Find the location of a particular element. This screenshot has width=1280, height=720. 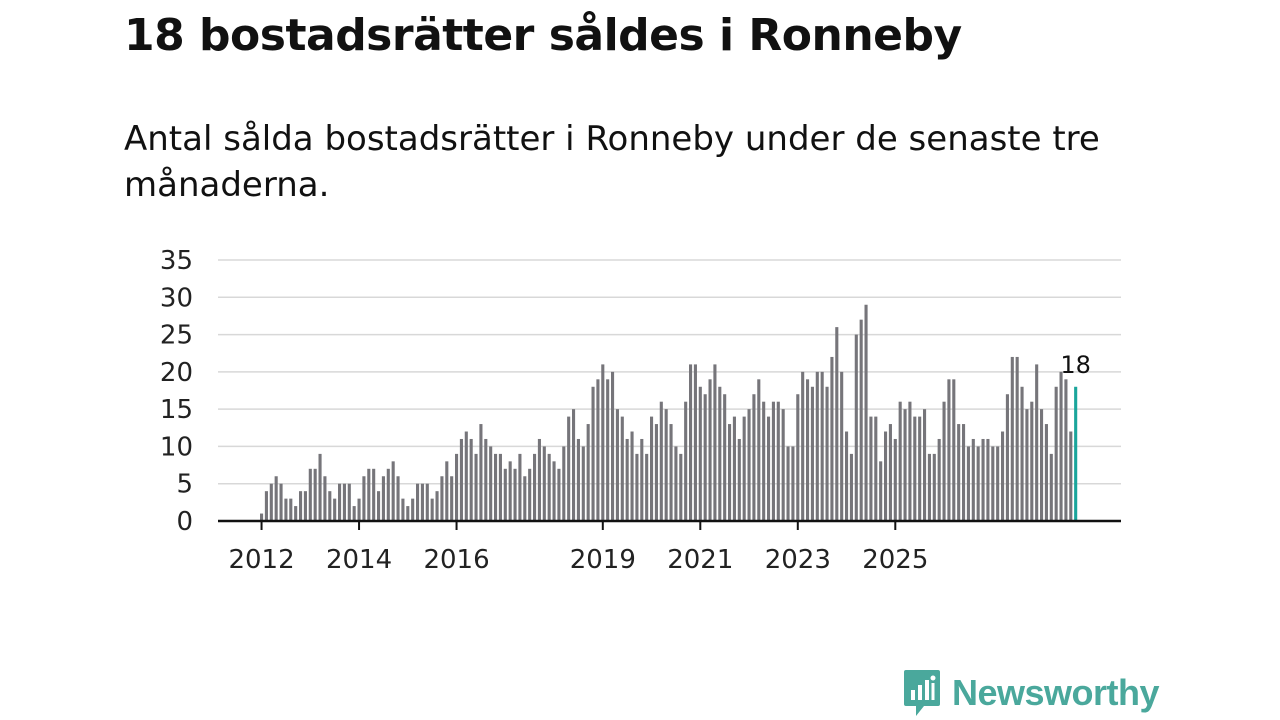

x-tick-label: 2014 is located at coordinates (359, 560).